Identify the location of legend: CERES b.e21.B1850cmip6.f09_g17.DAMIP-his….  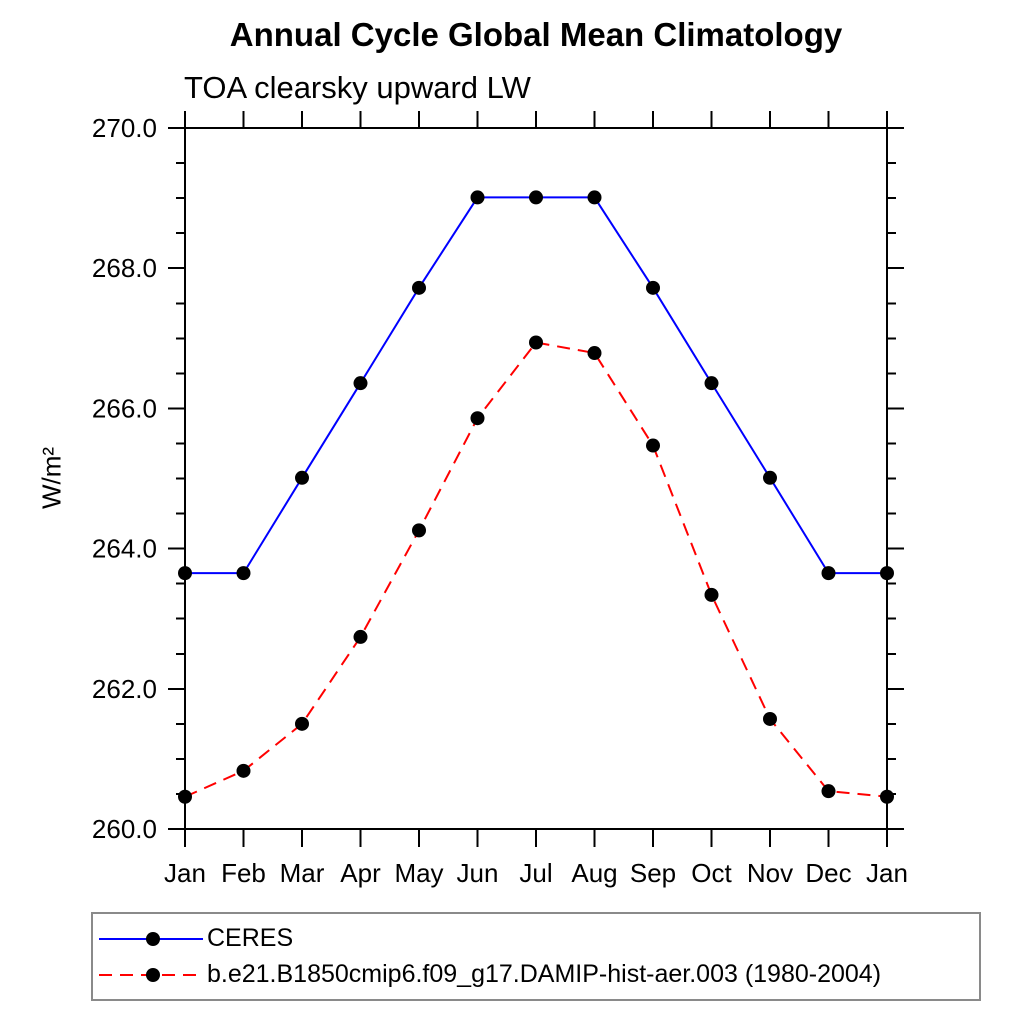
(536, 956).